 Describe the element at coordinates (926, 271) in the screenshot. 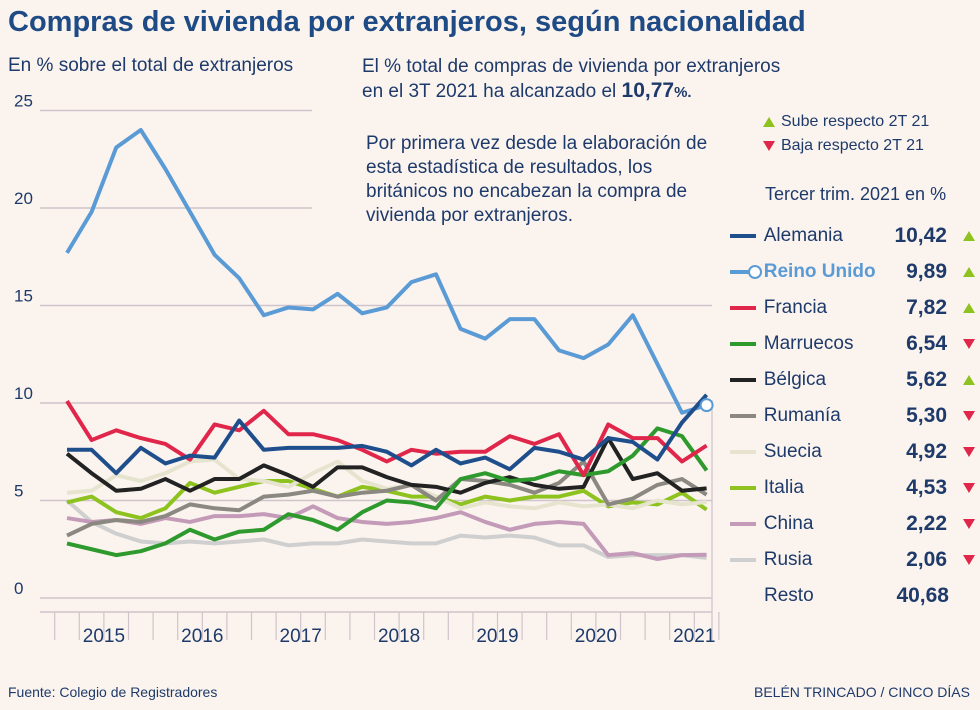

I see `legend-value: 9,89` at that location.